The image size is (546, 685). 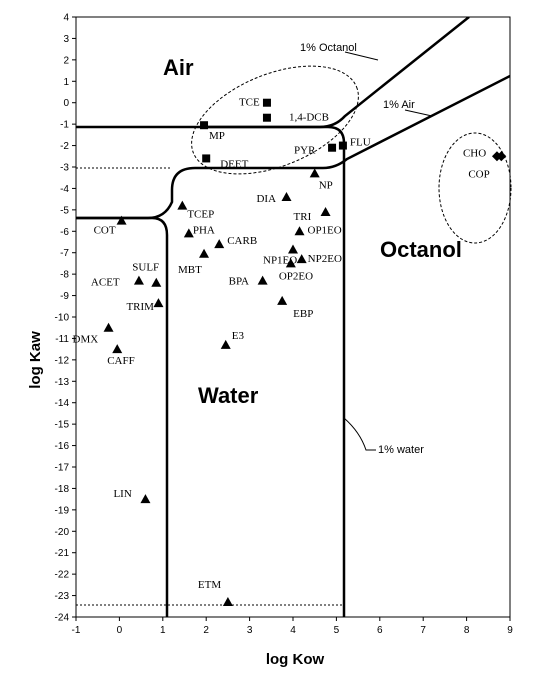 I want to click on data-point-label: TCE, so click(x=249, y=103).